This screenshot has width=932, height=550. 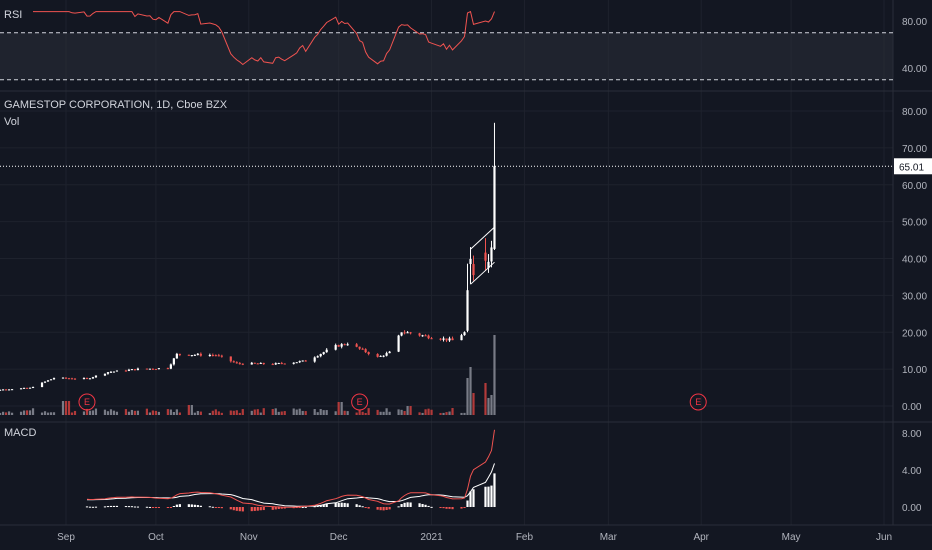 I want to click on earnings-marker-text-1: E, so click(x=360, y=402).